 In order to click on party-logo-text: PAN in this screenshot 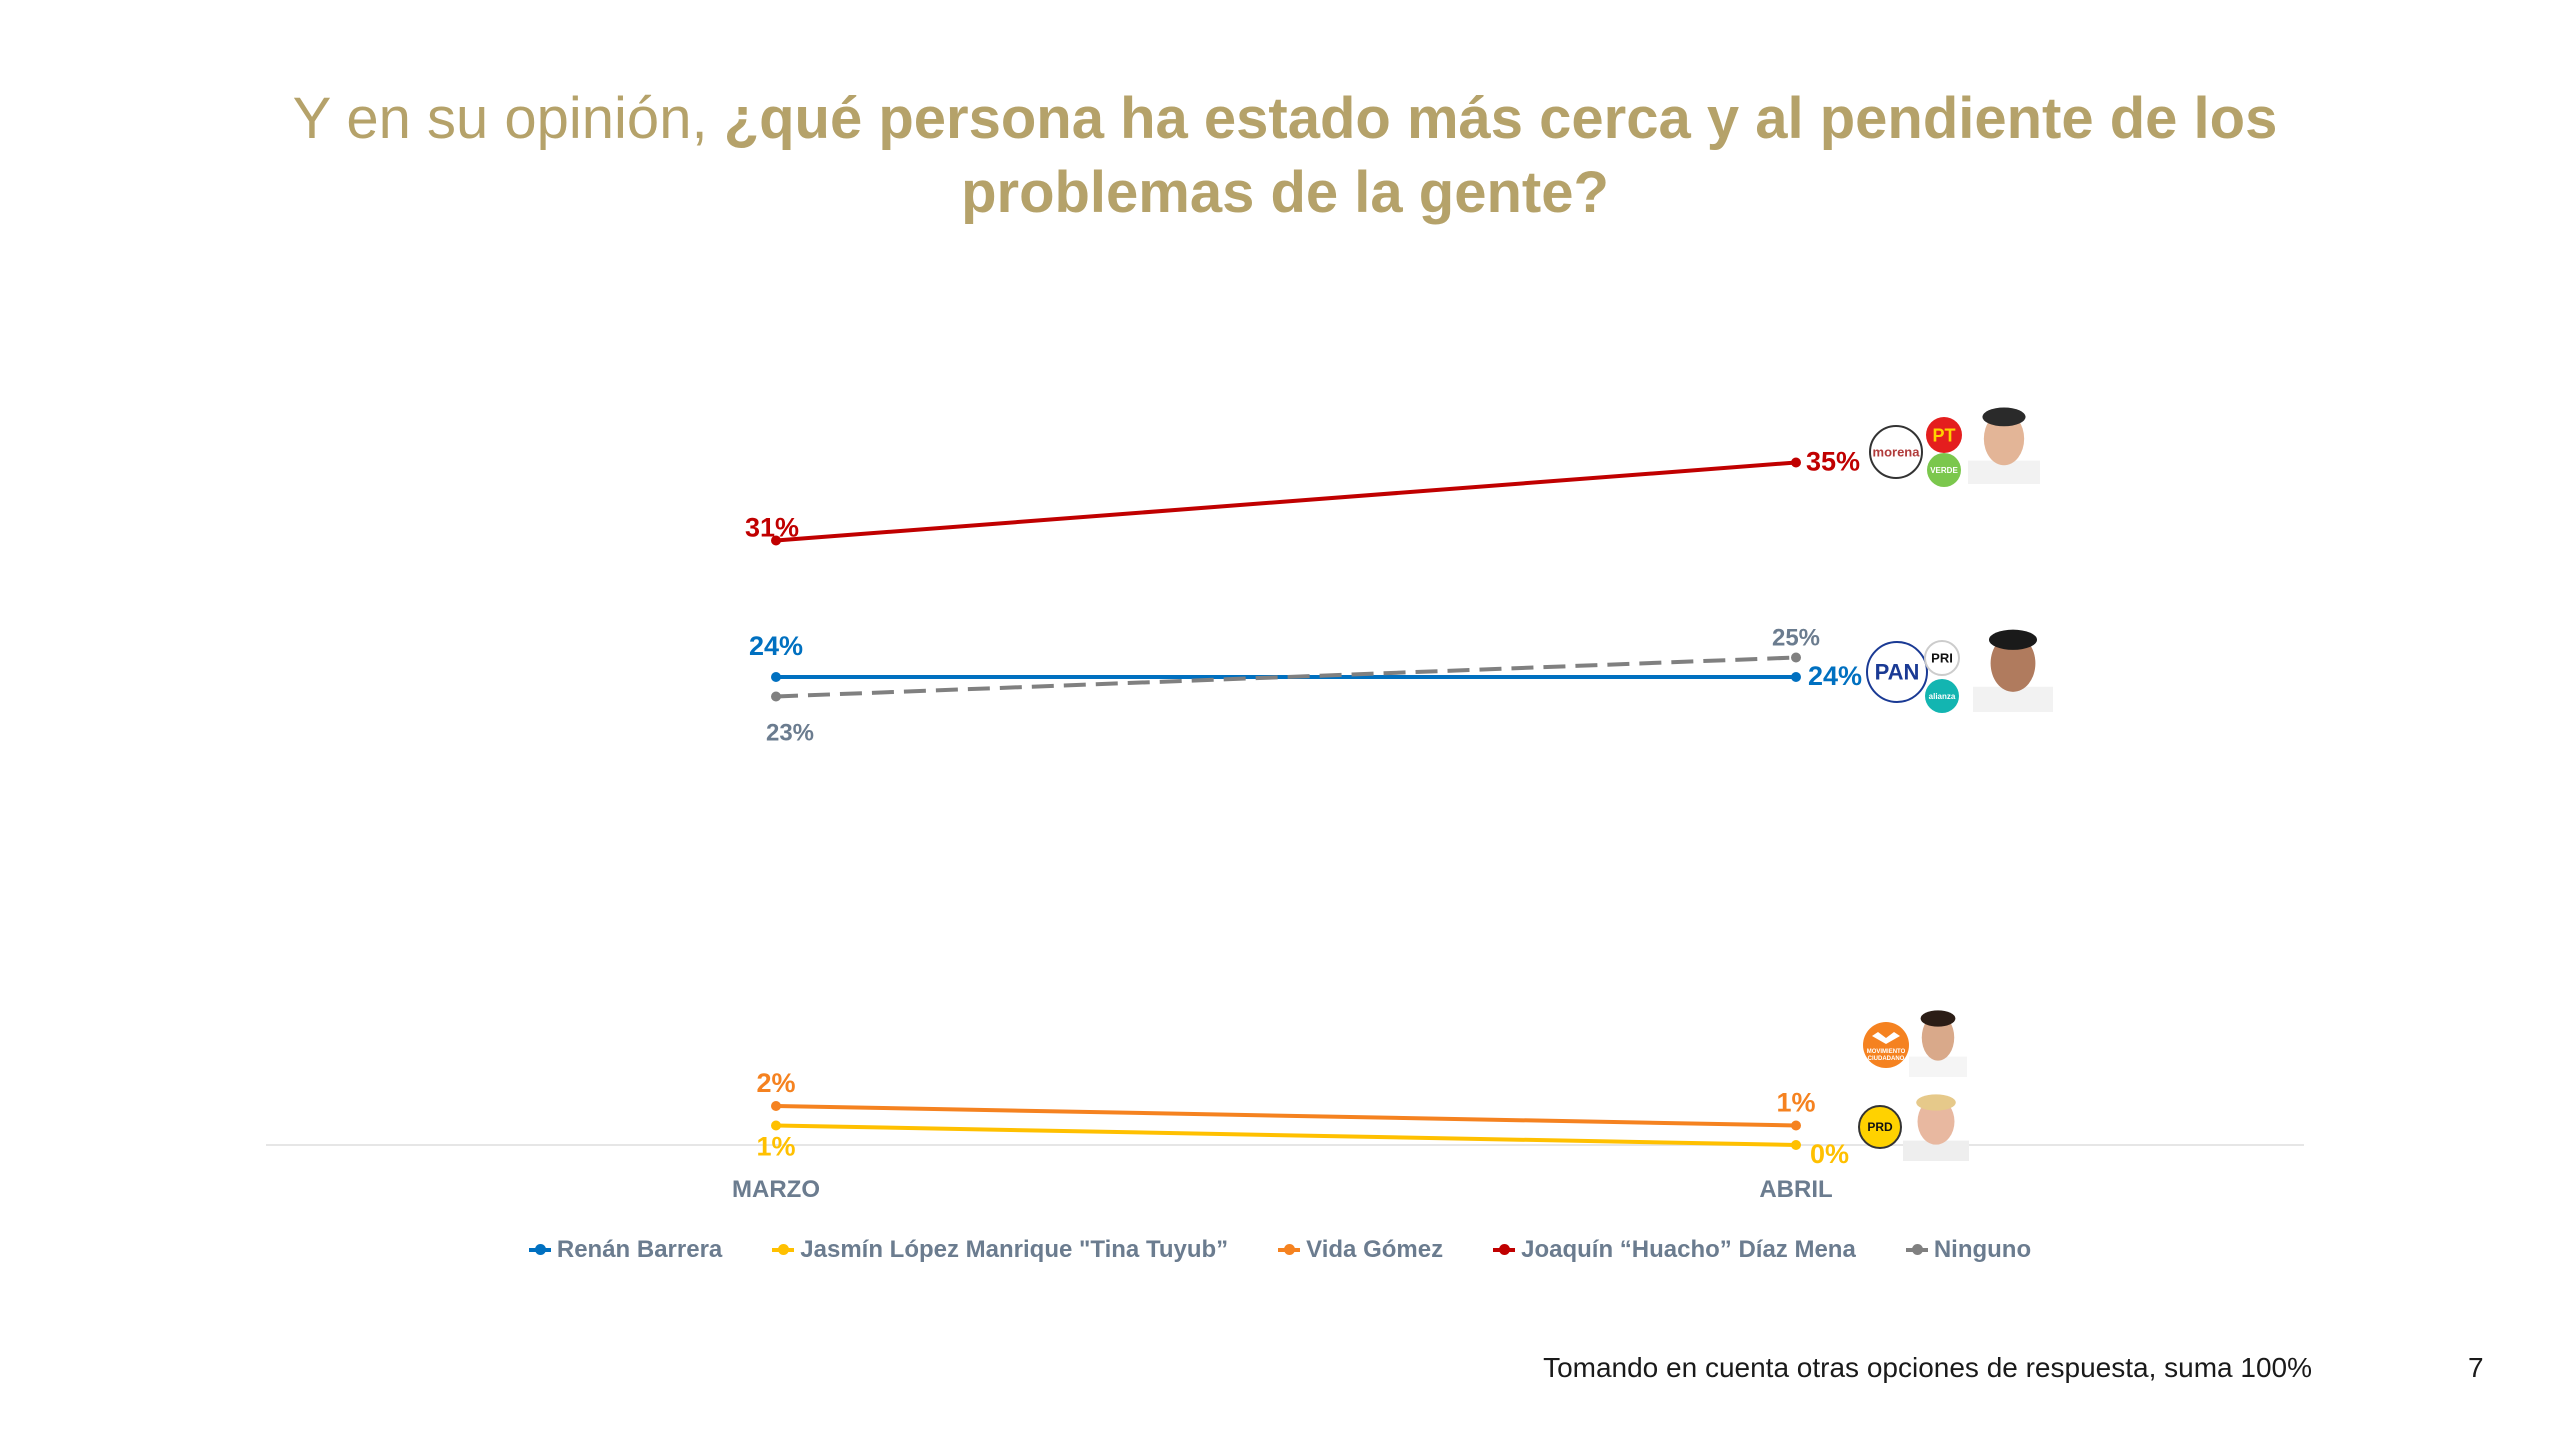, I will do `click(1897, 672)`.